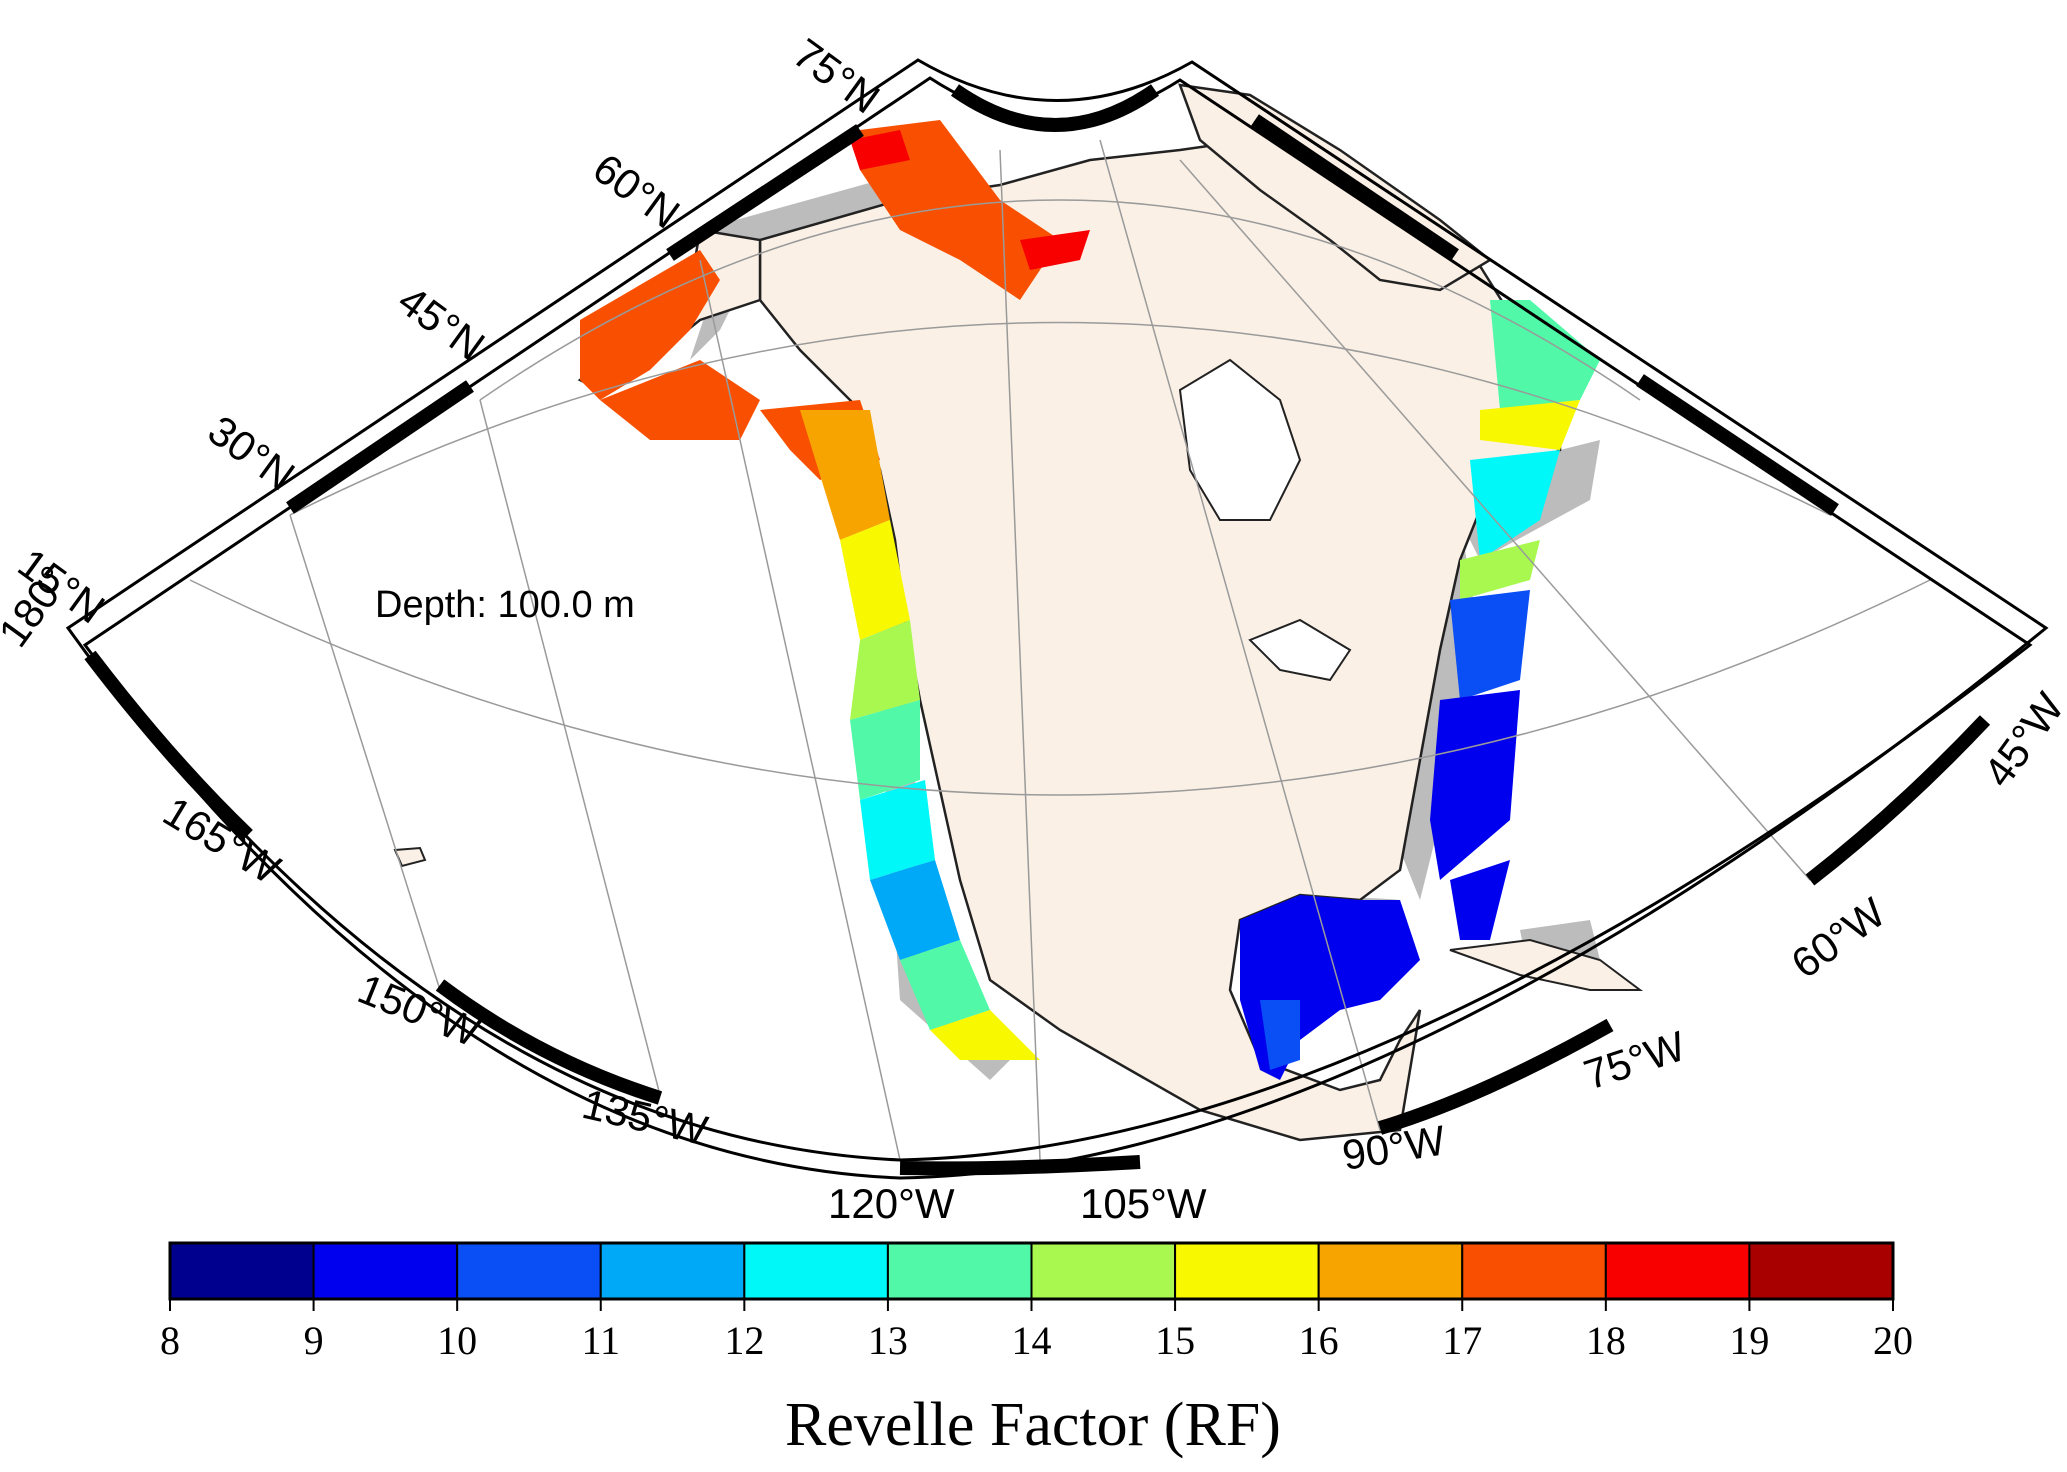 The width and height of the screenshot is (2067, 1472). Describe the element at coordinates (837, 75) in the screenshot. I see `lat-label-75n: 75°N` at that location.